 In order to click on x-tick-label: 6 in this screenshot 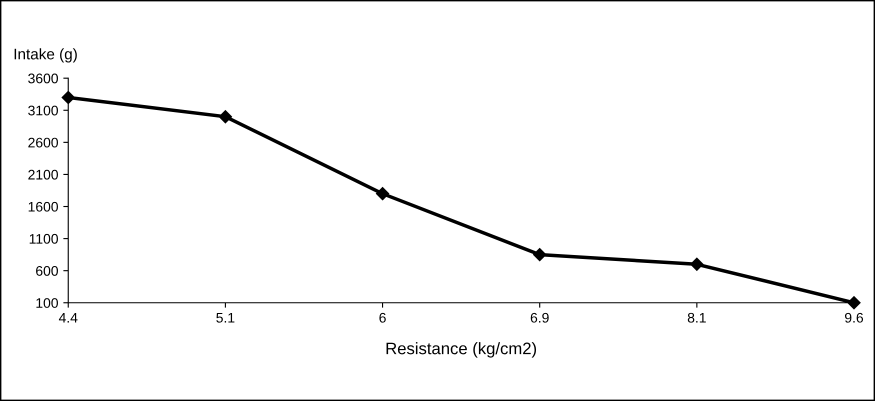, I will do `click(382, 317)`.